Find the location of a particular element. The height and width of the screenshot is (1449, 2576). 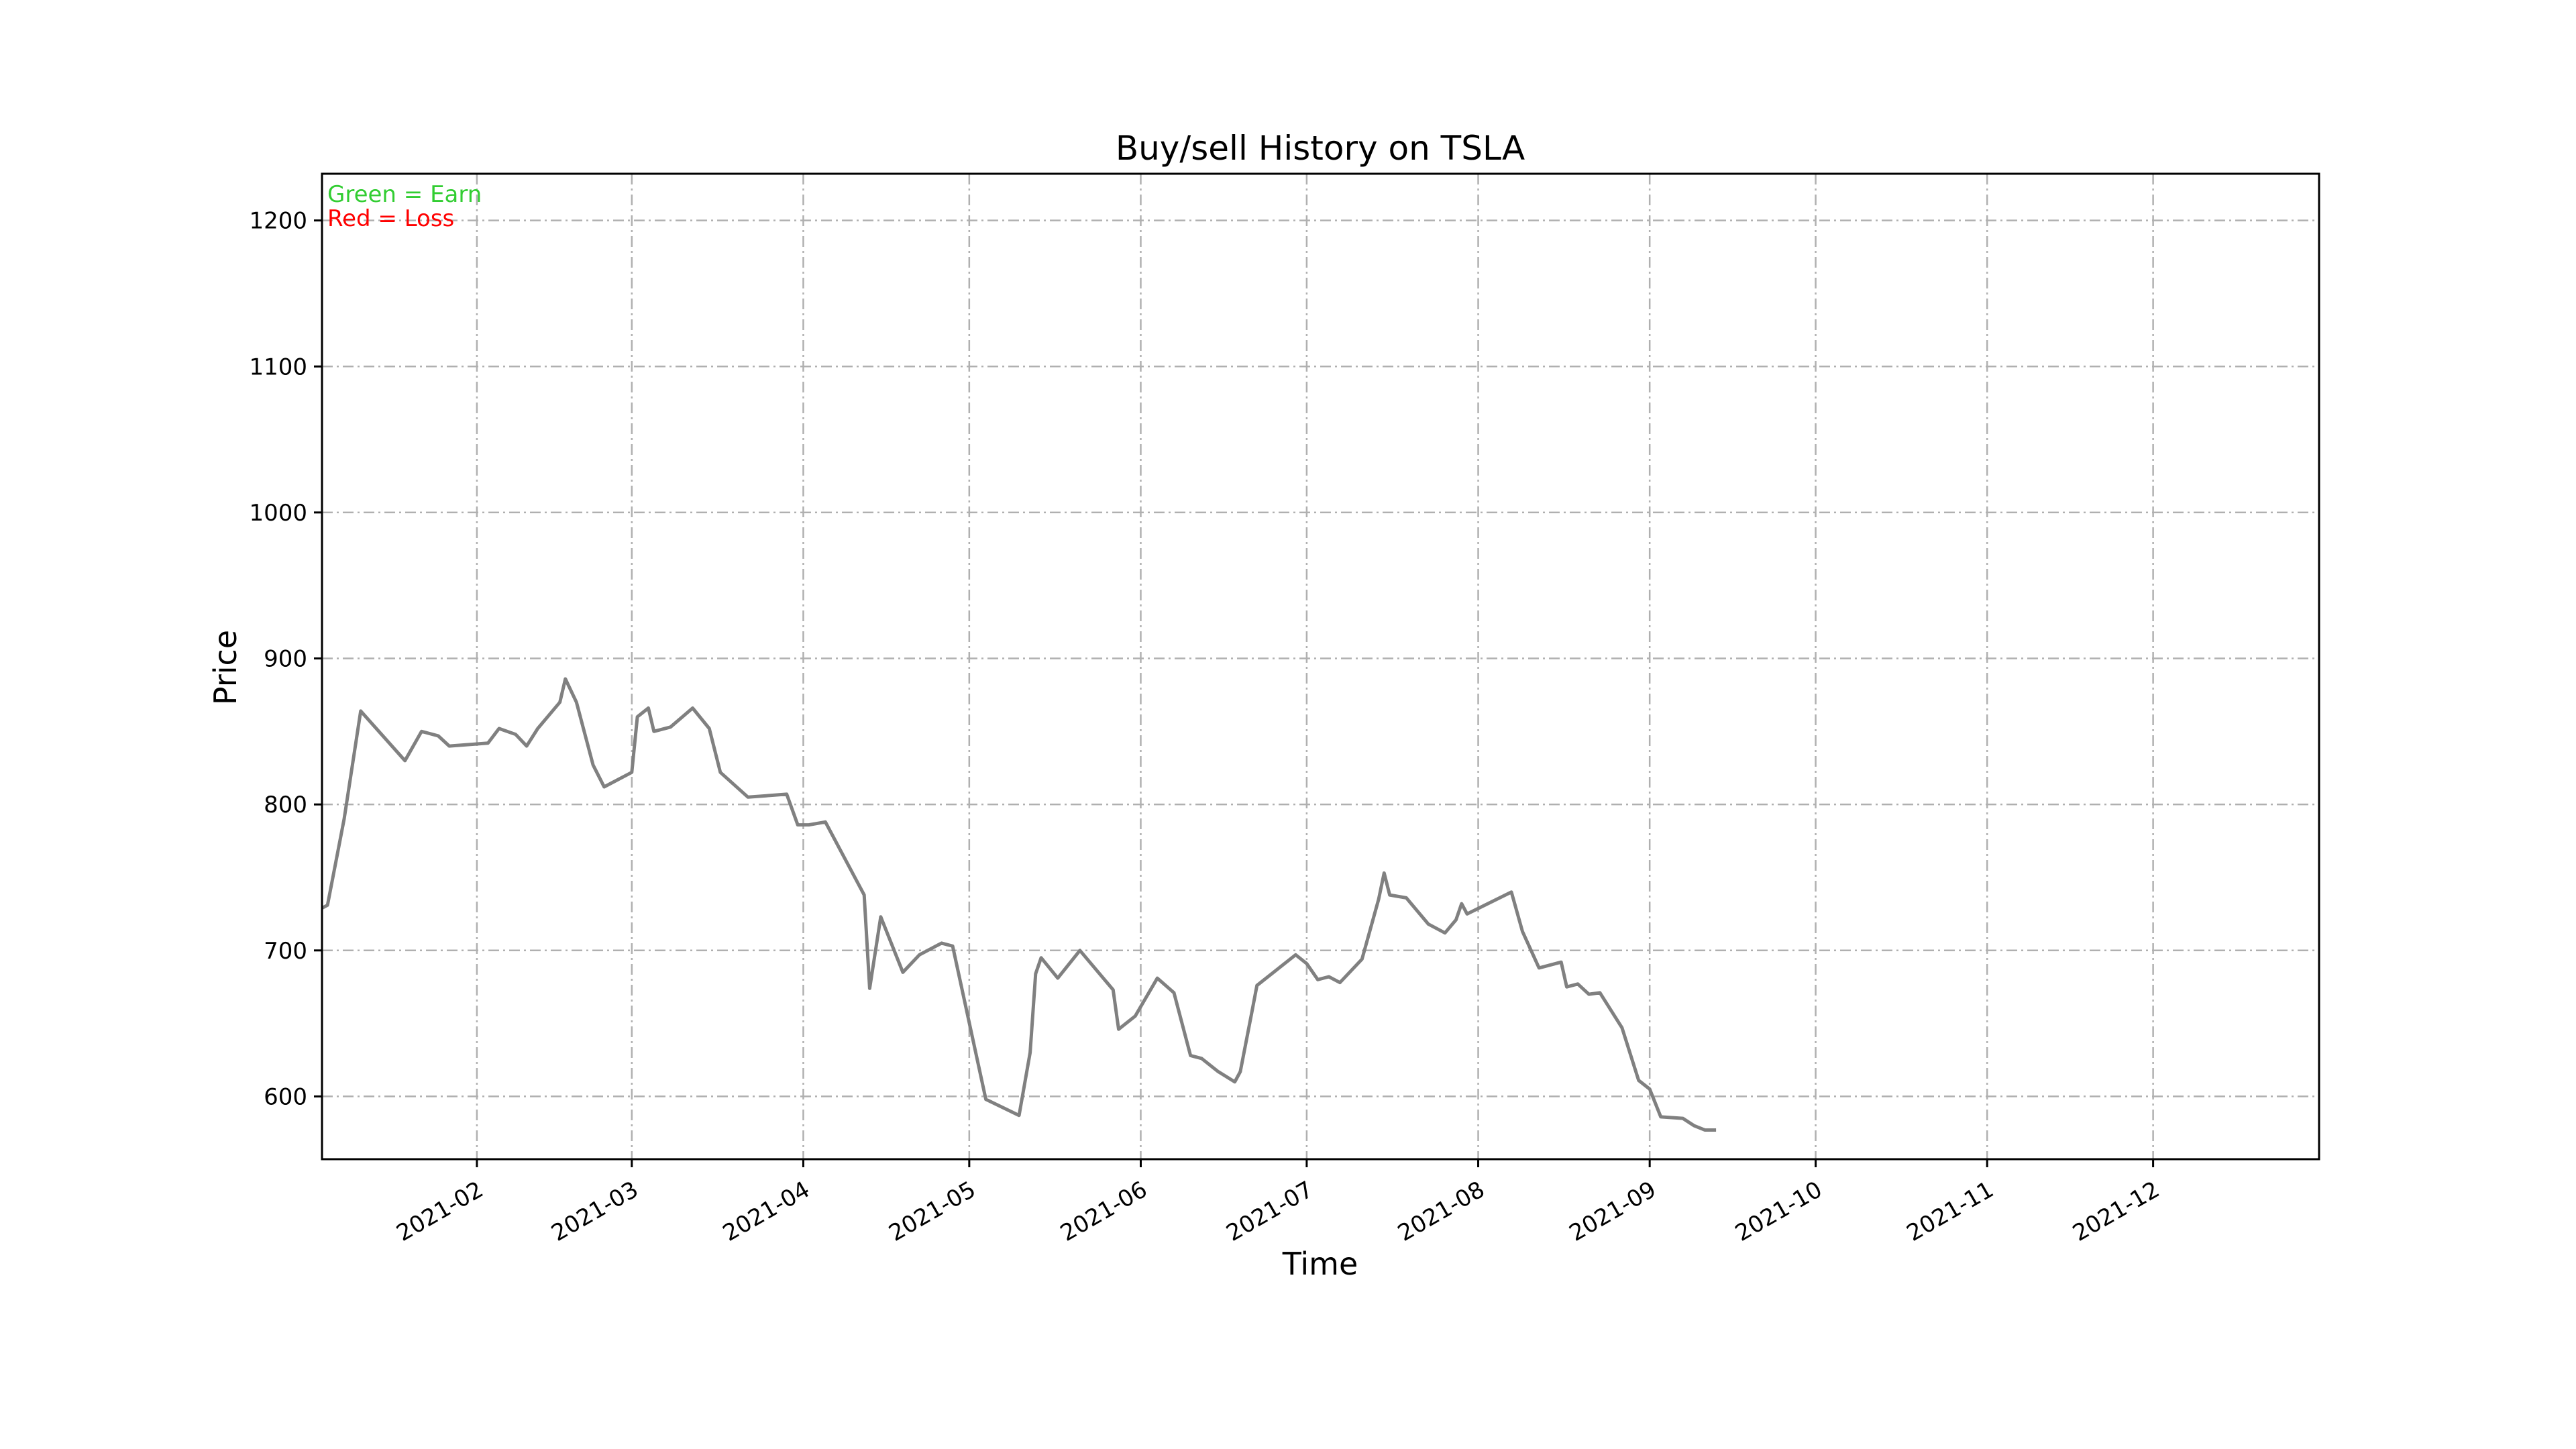

y-axis-label: Price is located at coordinates (225, 667).